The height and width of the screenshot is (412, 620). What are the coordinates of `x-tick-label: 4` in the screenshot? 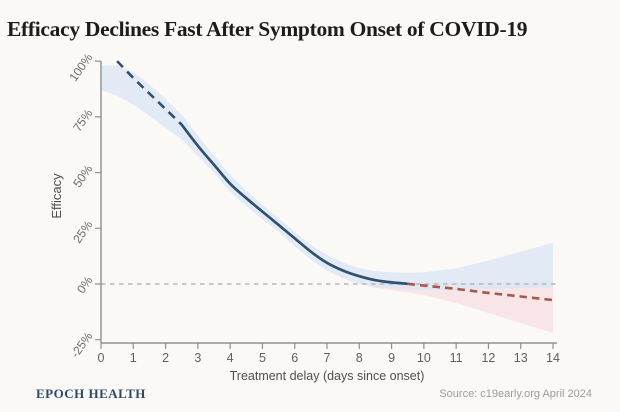 It's located at (230, 358).